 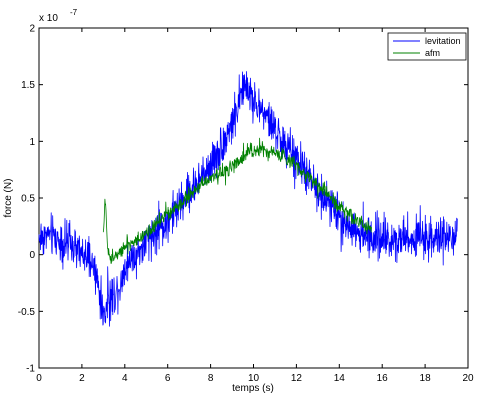 What do you see at coordinates (211, 378) in the screenshot?
I see `x-tick-label-4: 8` at bounding box center [211, 378].